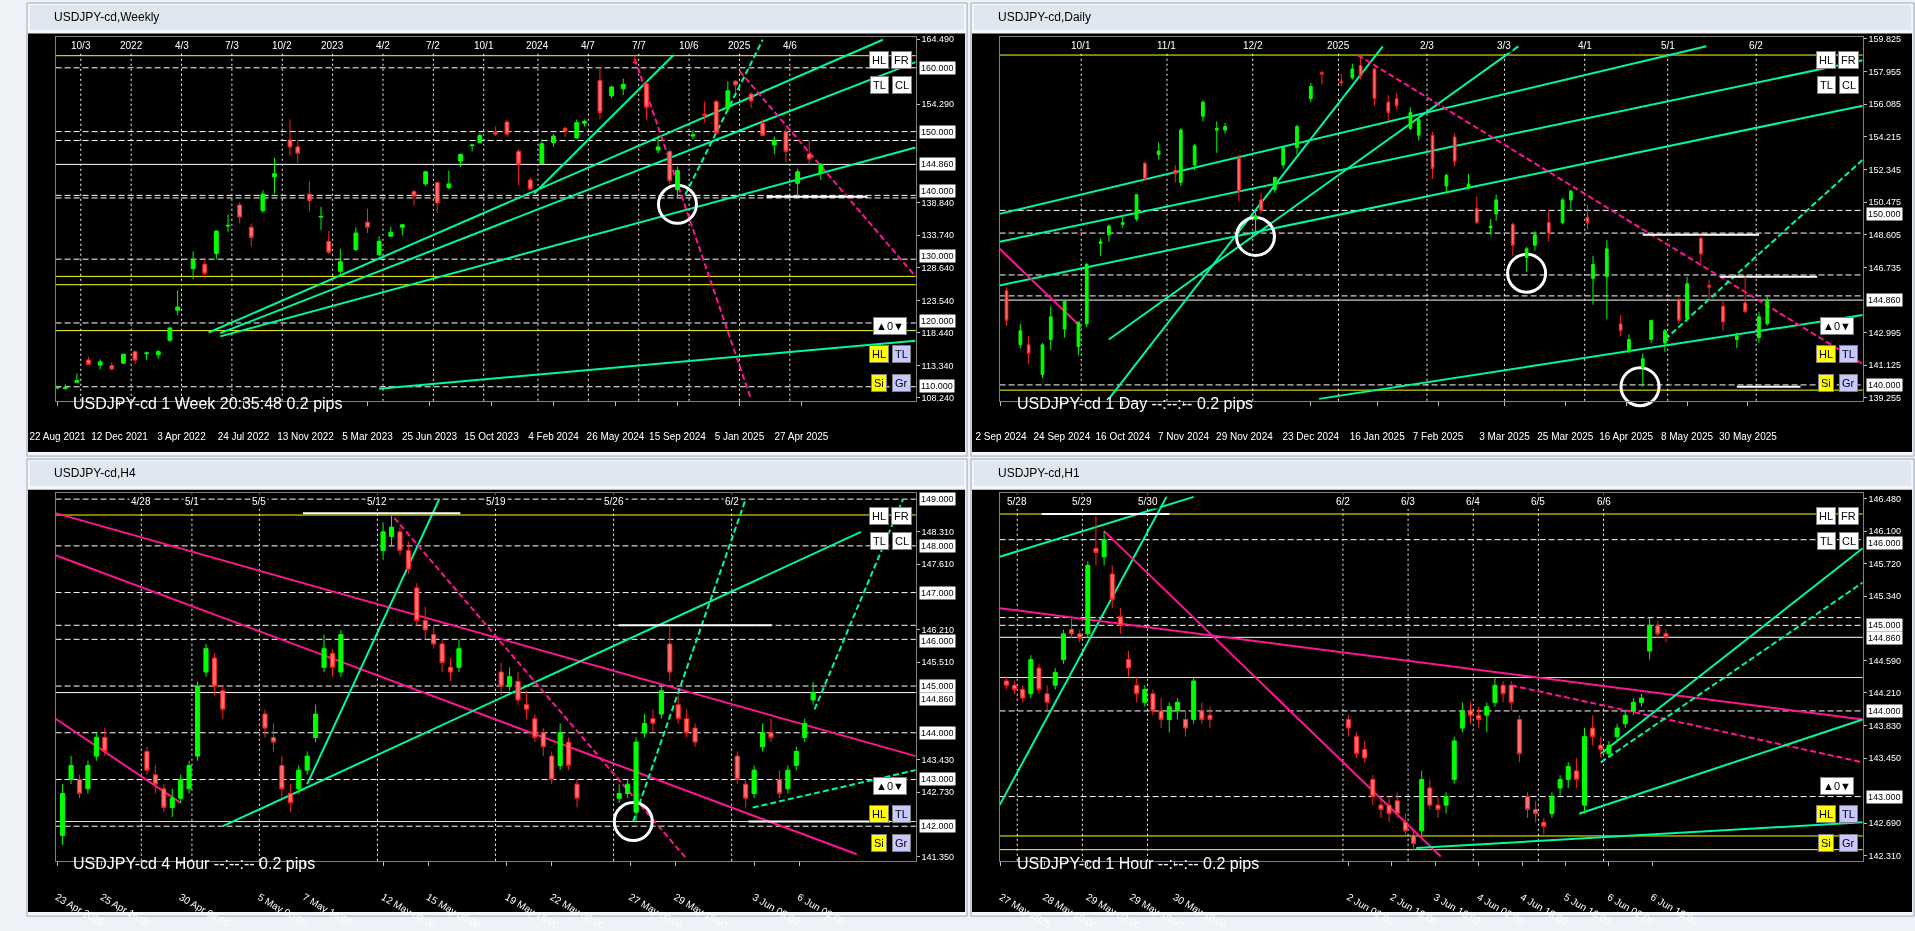  What do you see at coordinates (1885, 758) in the screenshot?
I see `y-tick-label: 143.450` at bounding box center [1885, 758].